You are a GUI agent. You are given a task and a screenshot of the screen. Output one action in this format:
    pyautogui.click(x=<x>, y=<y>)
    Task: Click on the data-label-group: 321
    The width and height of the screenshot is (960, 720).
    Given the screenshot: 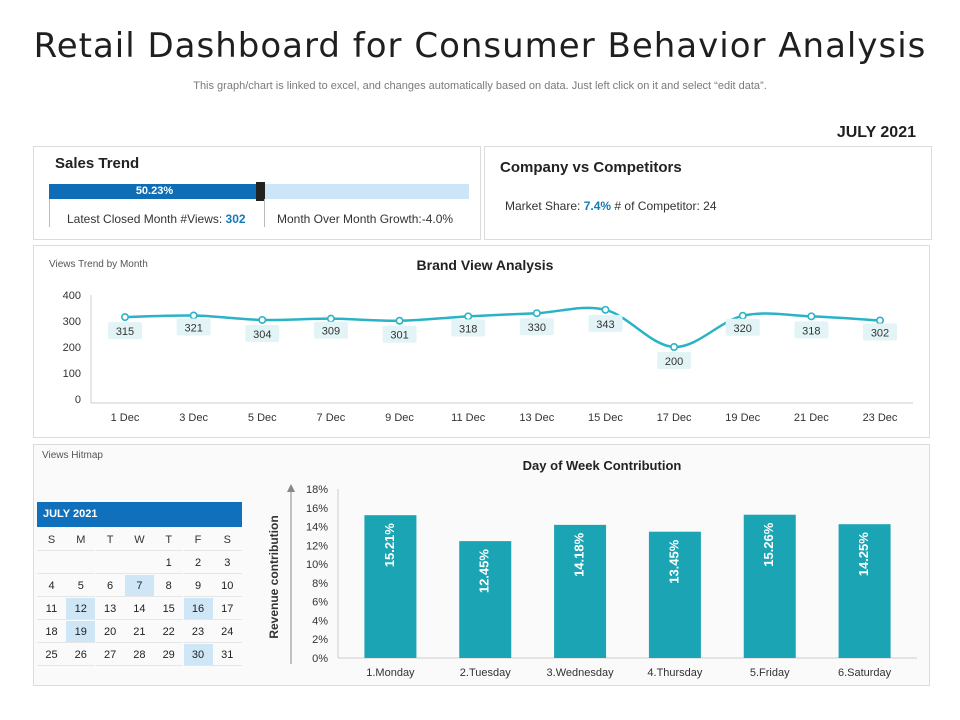 What is the action you would take?
    pyautogui.click(x=193, y=327)
    